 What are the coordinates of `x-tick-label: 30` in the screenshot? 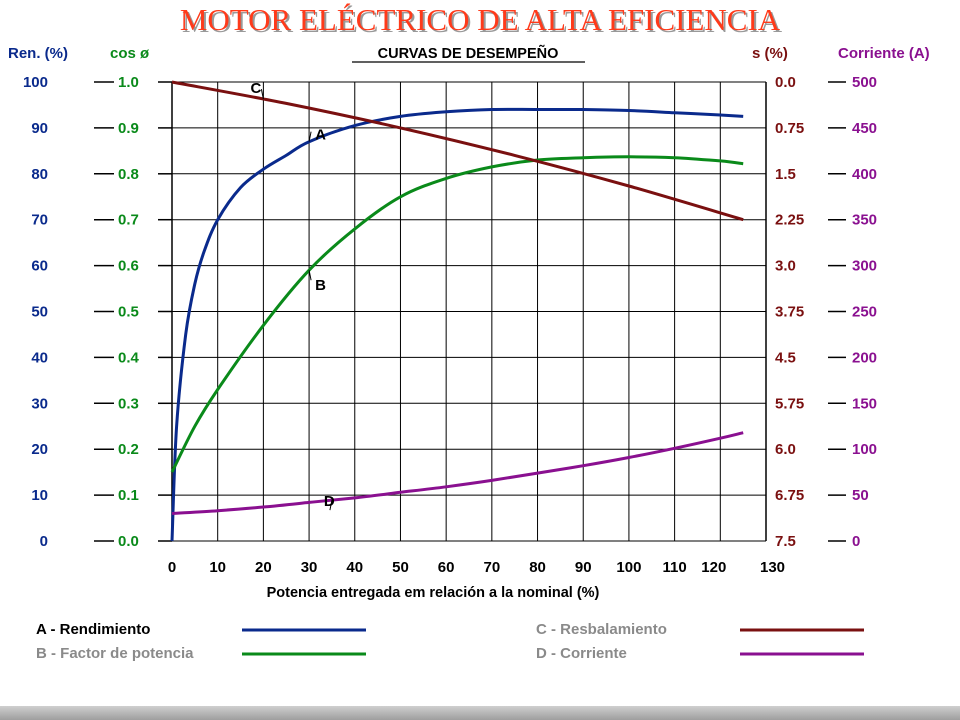 It's located at (309, 567).